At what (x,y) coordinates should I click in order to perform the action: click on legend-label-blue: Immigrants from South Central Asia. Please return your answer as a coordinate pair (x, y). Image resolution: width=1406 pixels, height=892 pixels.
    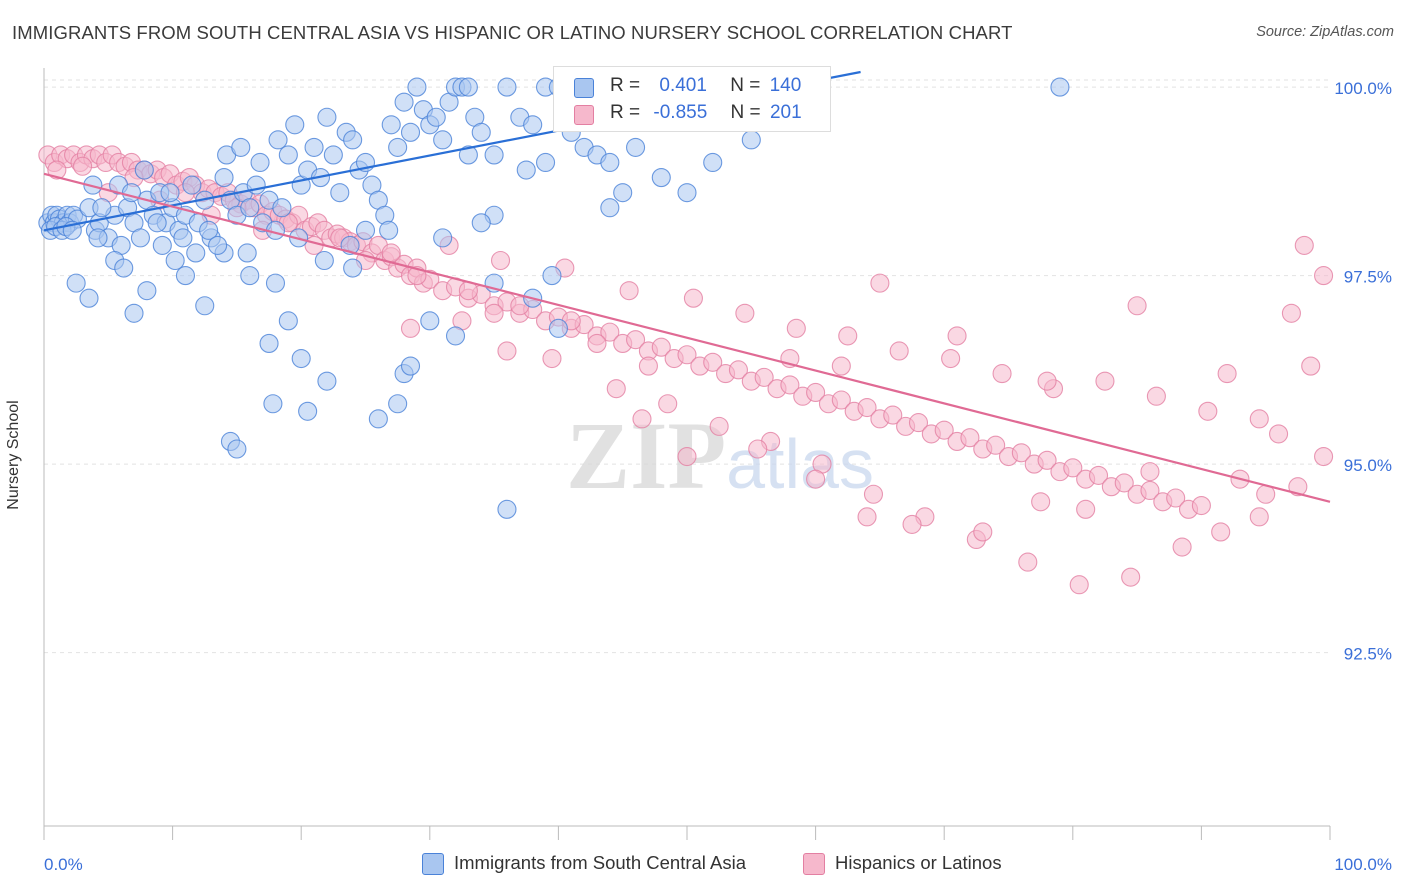
    Looking at the image, I should click on (600, 862).